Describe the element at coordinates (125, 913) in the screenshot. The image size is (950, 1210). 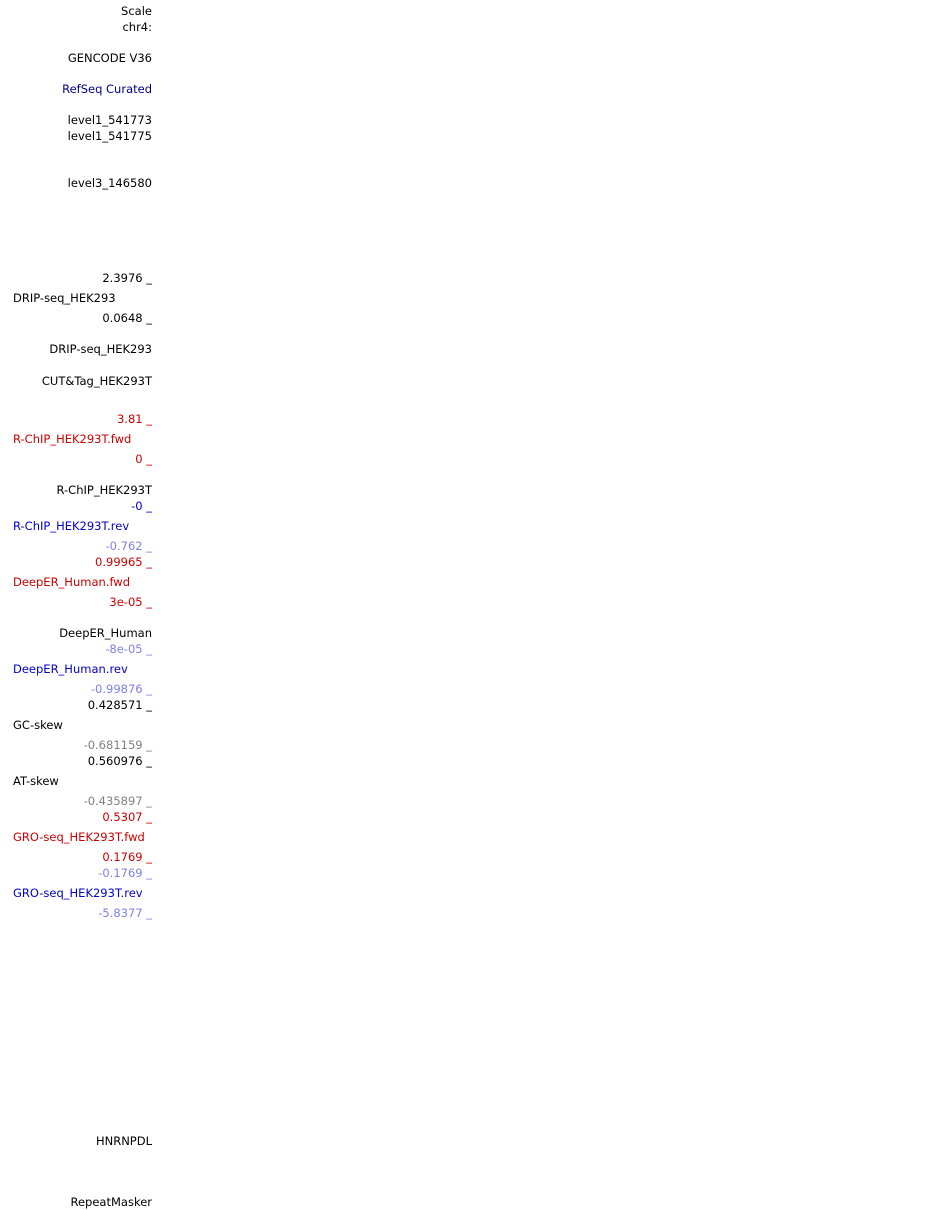
I see `gro-rev-min-value: -5.8377 _` at that location.